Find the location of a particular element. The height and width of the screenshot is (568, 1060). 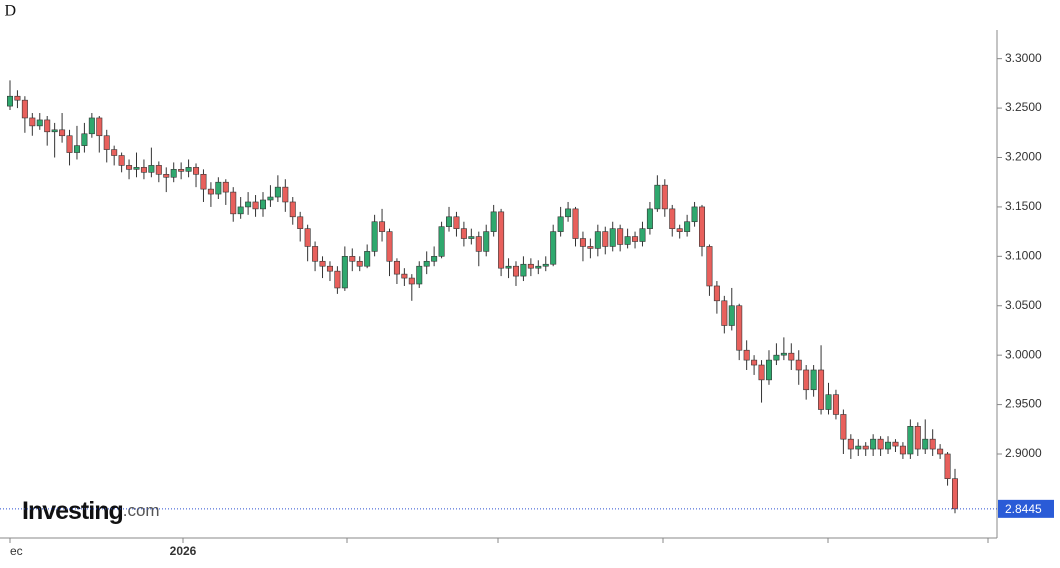

y-tick-label: 2.9500 is located at coordinates (1023, 404).